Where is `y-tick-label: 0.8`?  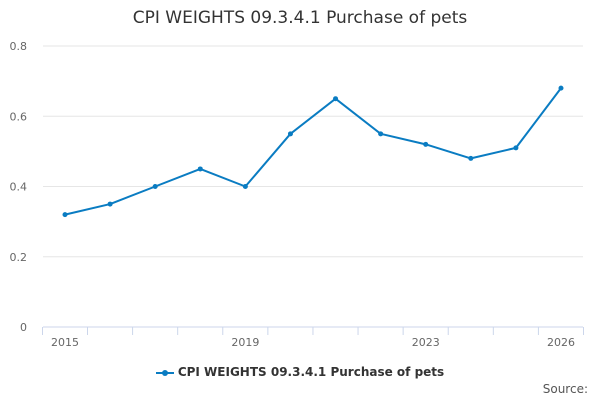 y-tick-label: 0.8 is located at coordinates (19, 46).